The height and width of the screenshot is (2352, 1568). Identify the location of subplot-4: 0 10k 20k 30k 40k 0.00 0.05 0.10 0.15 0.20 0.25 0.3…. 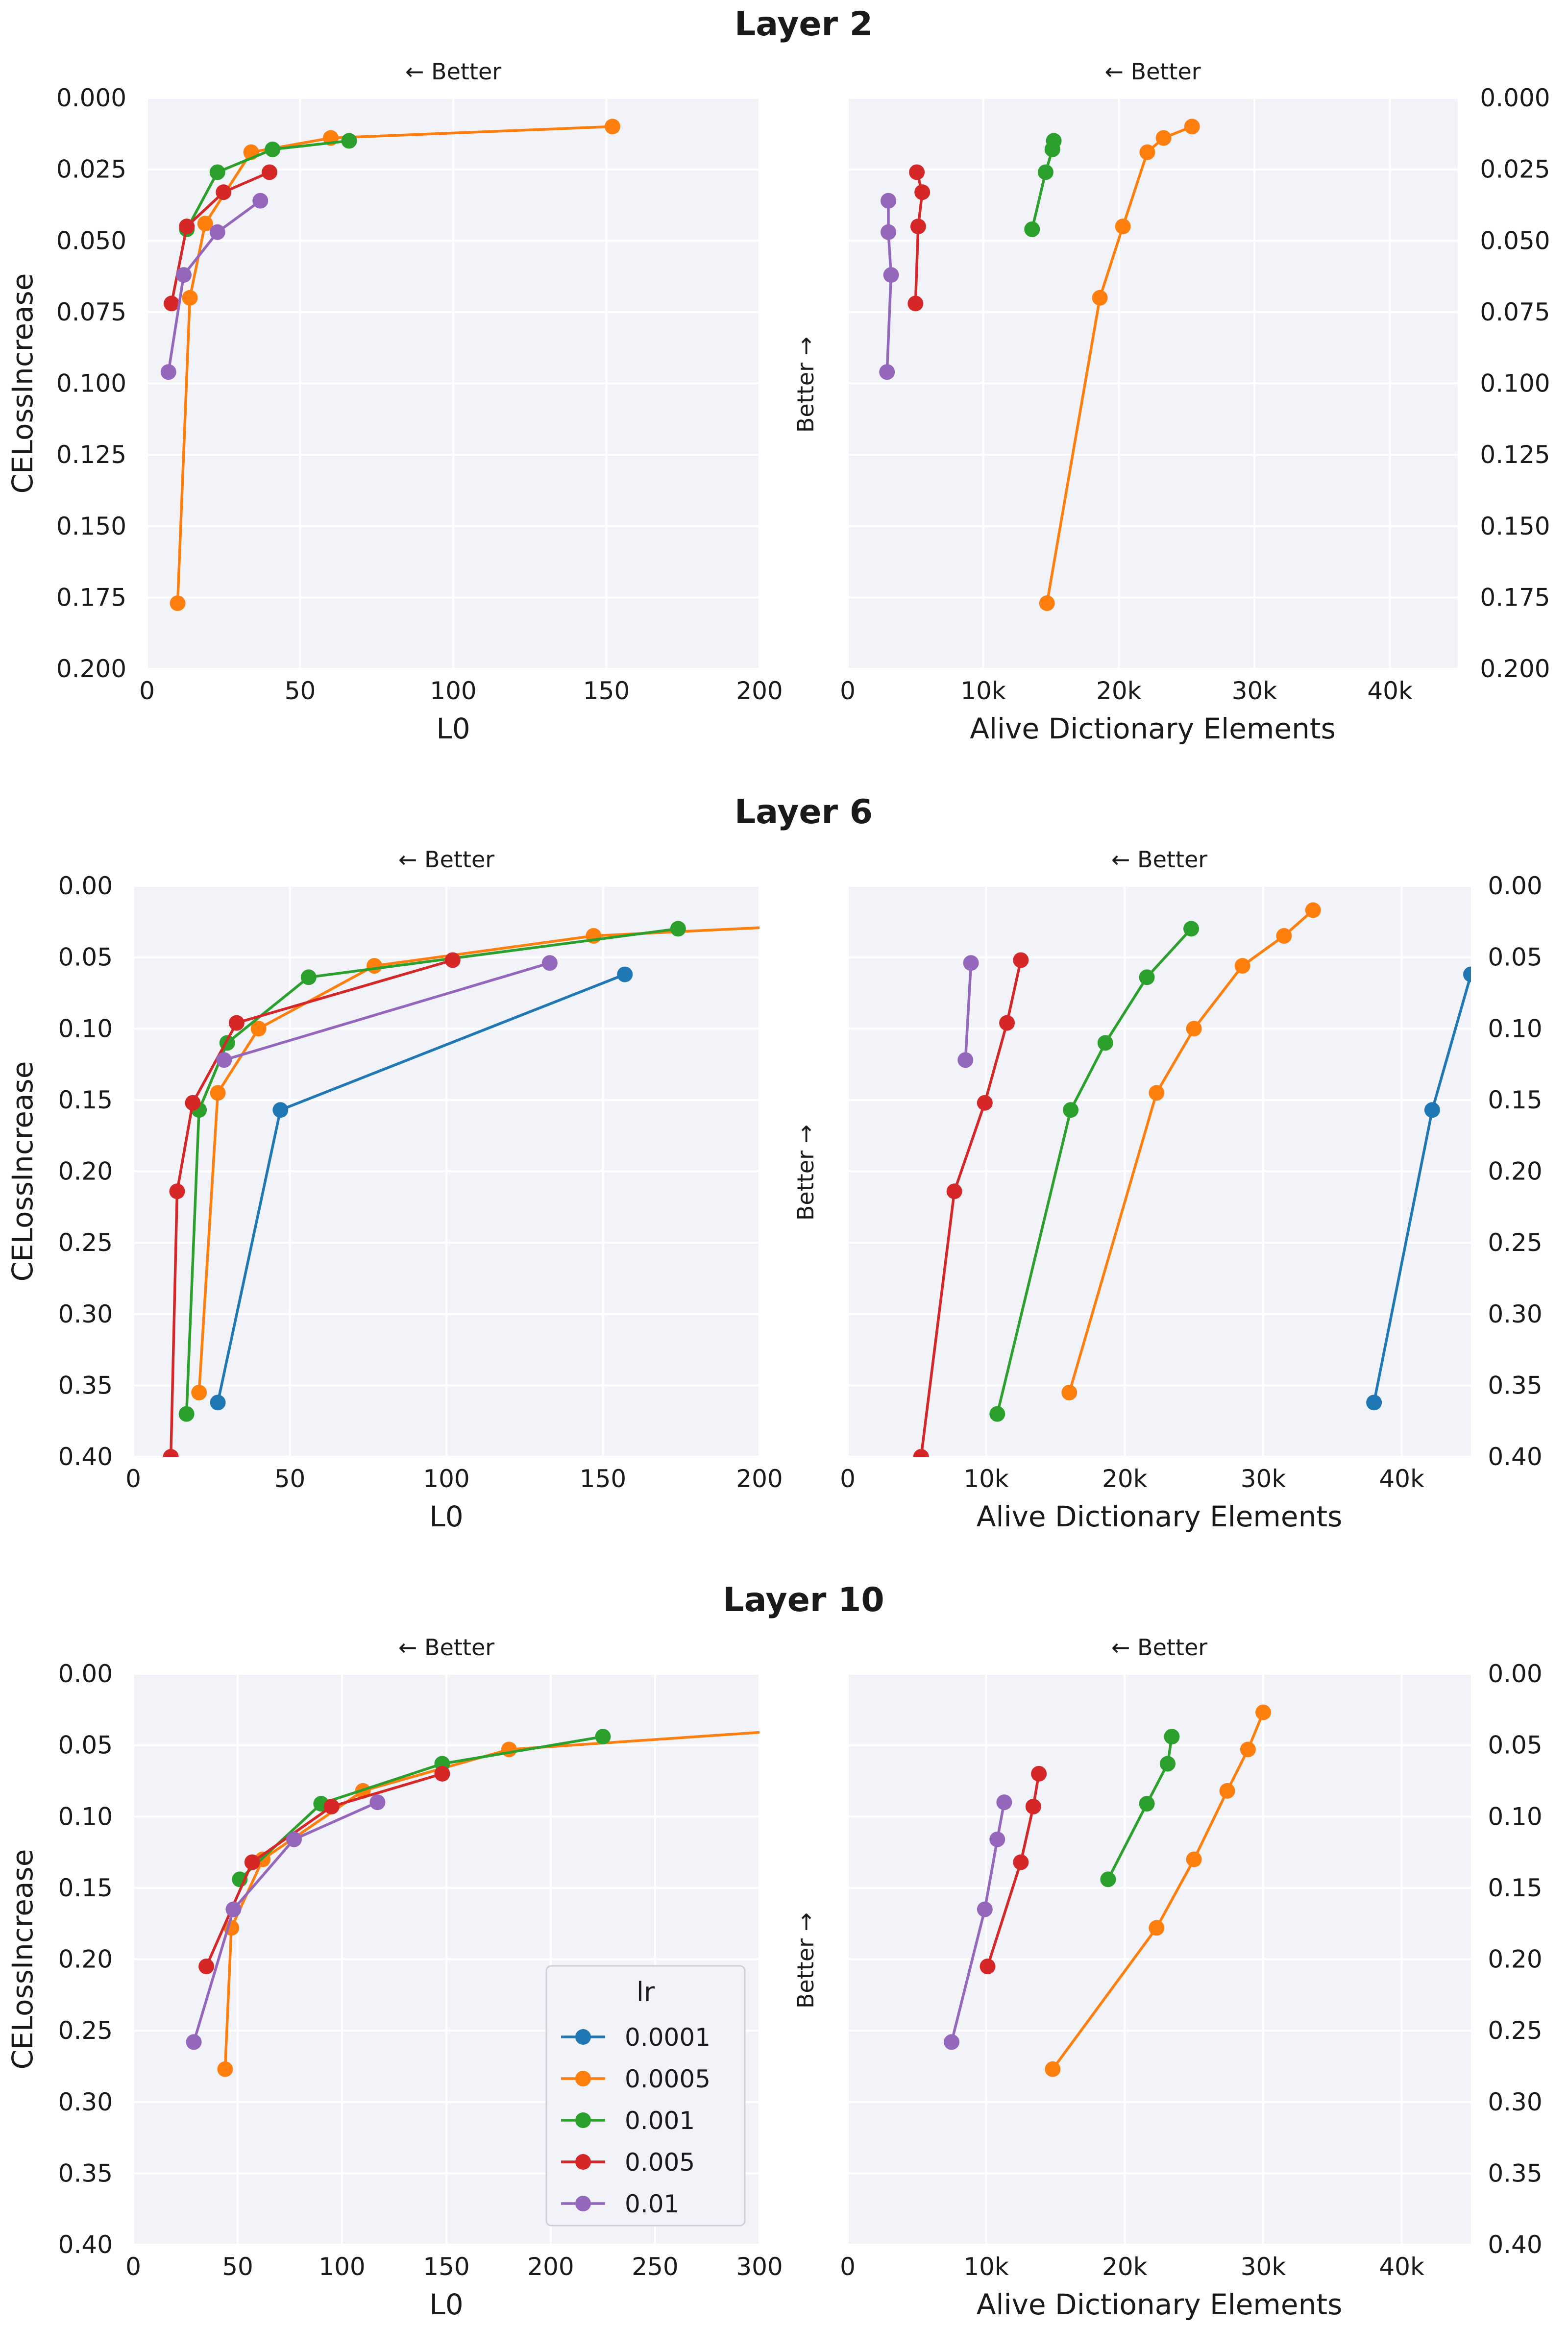
(1167, 1189).